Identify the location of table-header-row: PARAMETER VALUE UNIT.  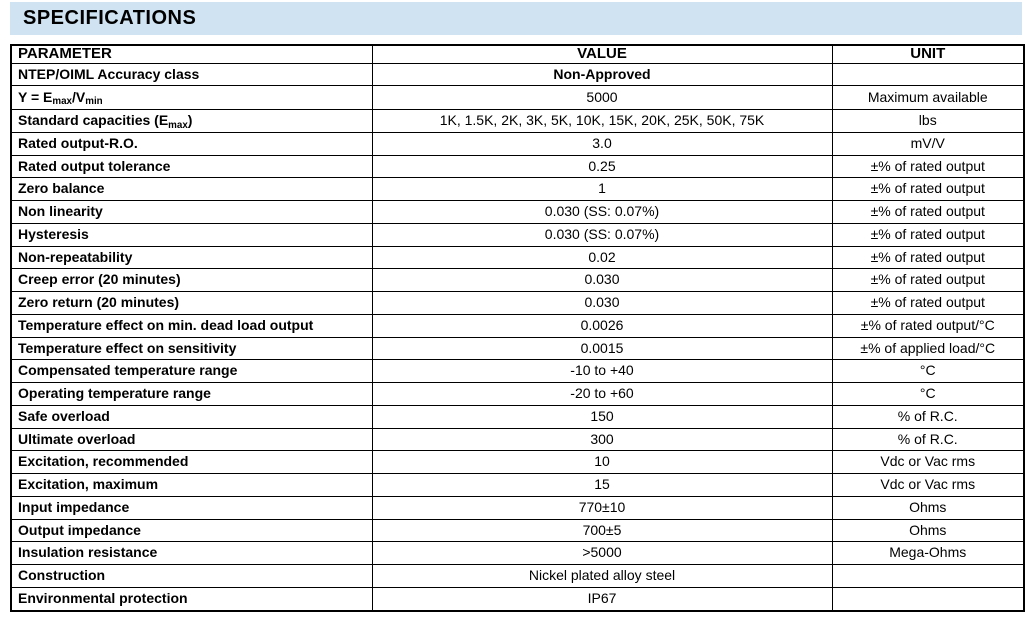
(517, 54).